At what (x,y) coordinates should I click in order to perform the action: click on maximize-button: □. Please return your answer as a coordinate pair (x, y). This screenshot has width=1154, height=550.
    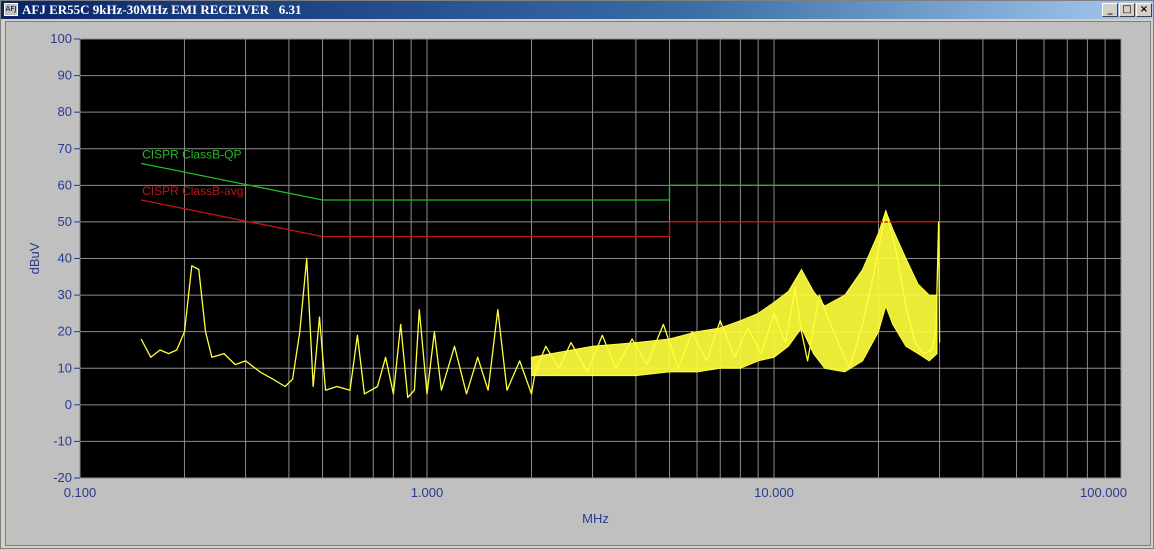
    Looking at the image, I should click on (1127, 10).